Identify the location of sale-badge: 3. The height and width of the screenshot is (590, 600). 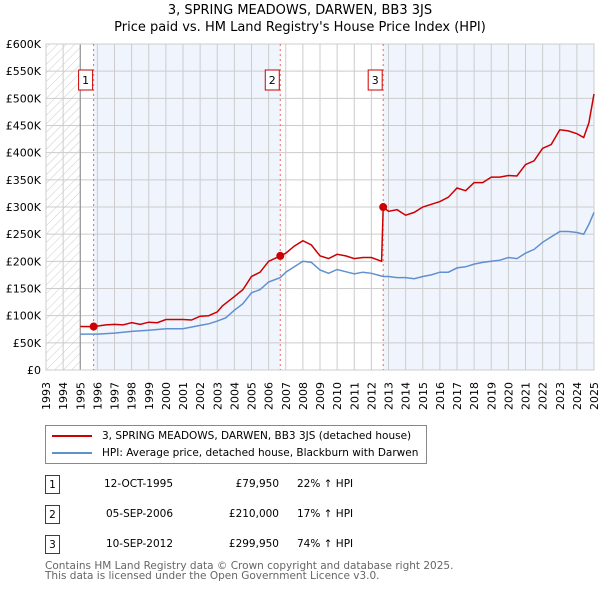
(52, 544).